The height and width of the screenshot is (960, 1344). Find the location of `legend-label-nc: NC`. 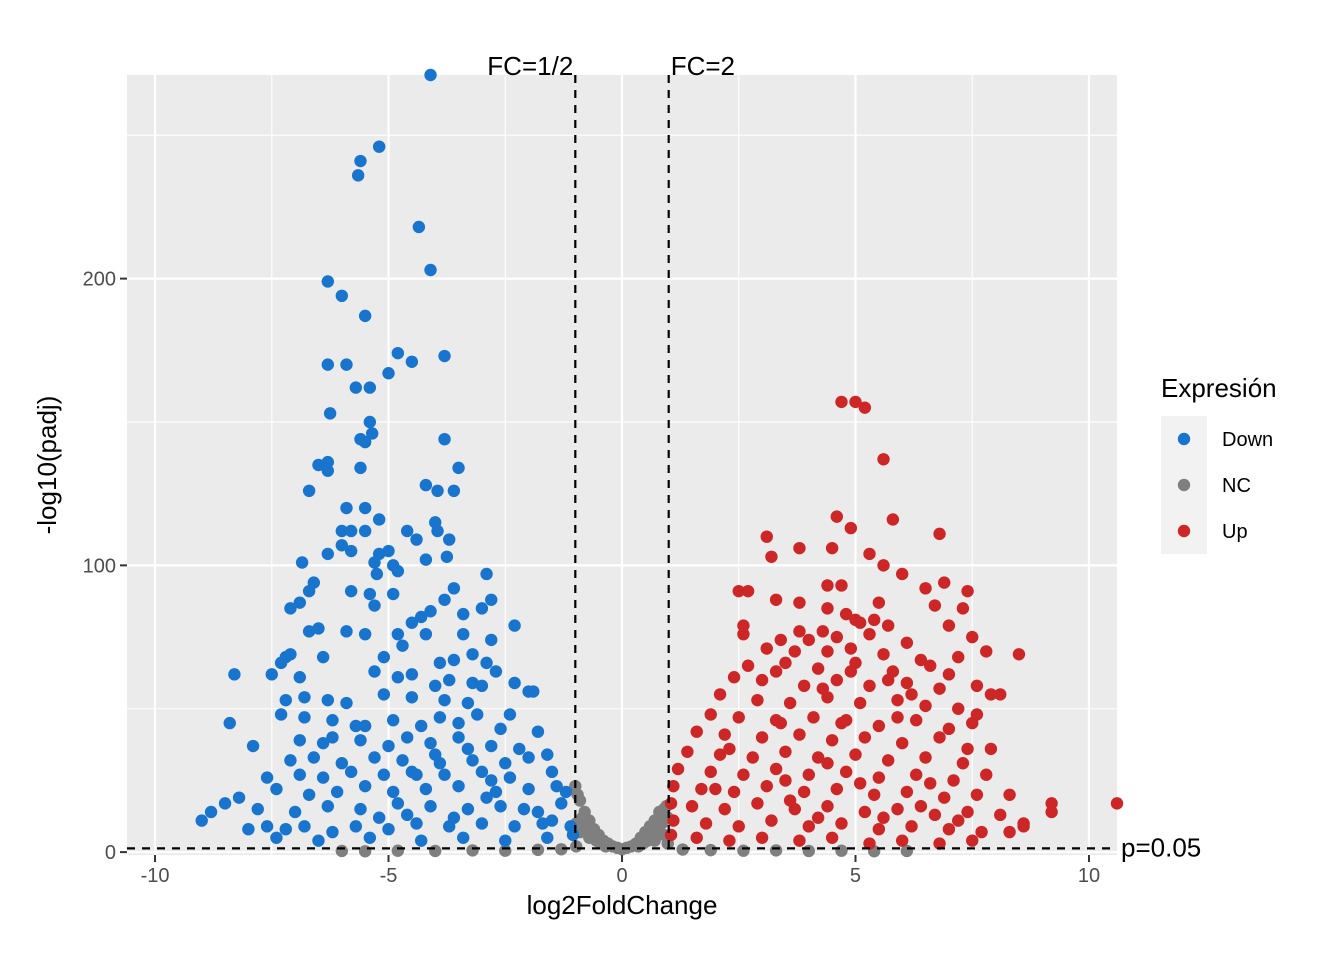

legend-label-nc: NC is located at coordinates (1236, 486).